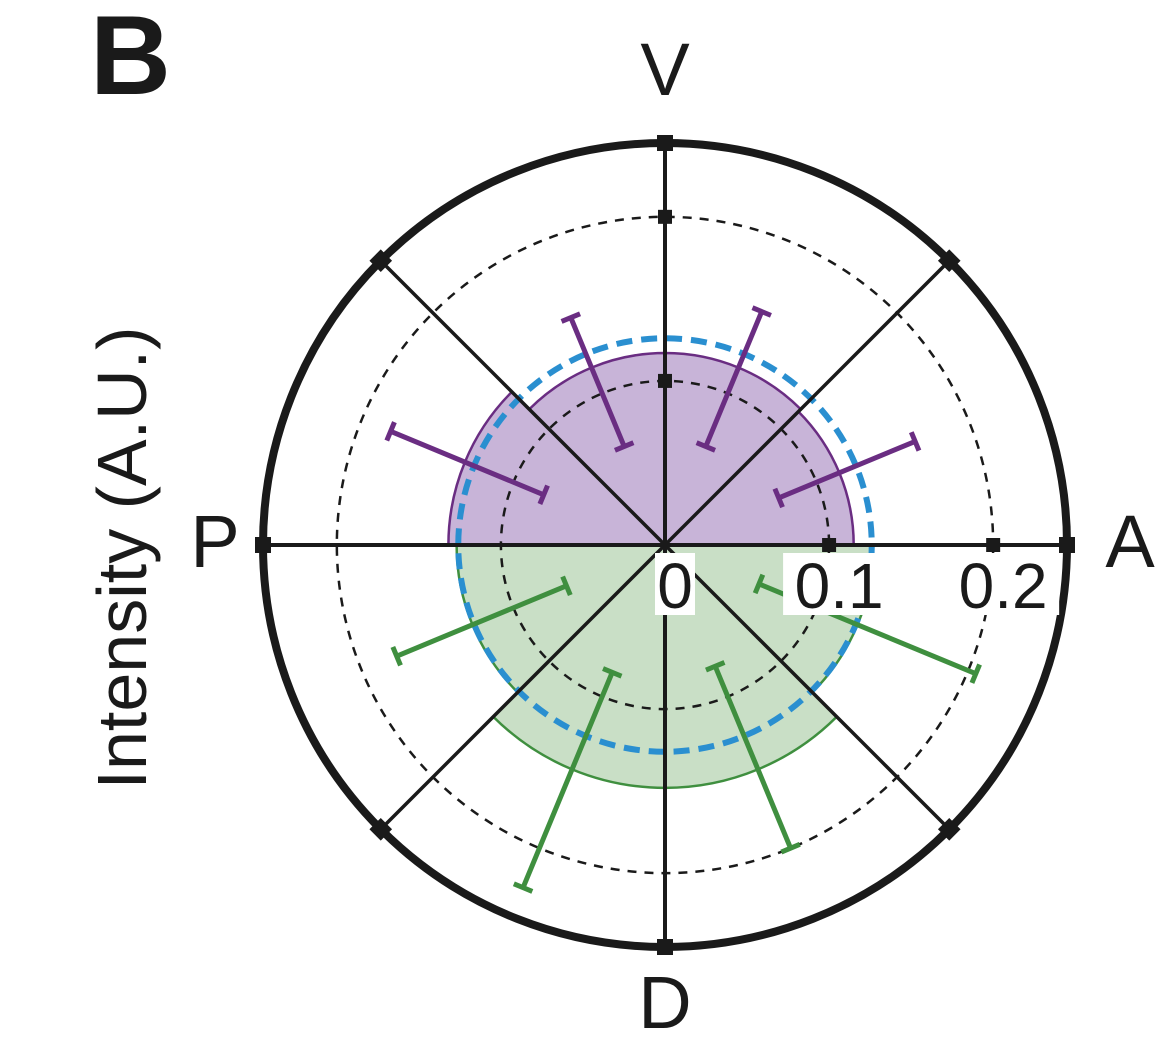  Describe the element at coordinates (829, 545) in the screenshot. I see `radial-tick-0.1-0` at that location.